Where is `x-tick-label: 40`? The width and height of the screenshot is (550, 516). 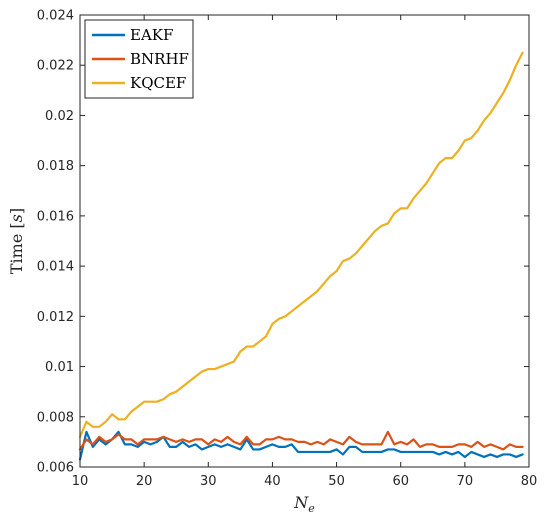
x-tick-label: 40 is located at coordinates (272, 481).